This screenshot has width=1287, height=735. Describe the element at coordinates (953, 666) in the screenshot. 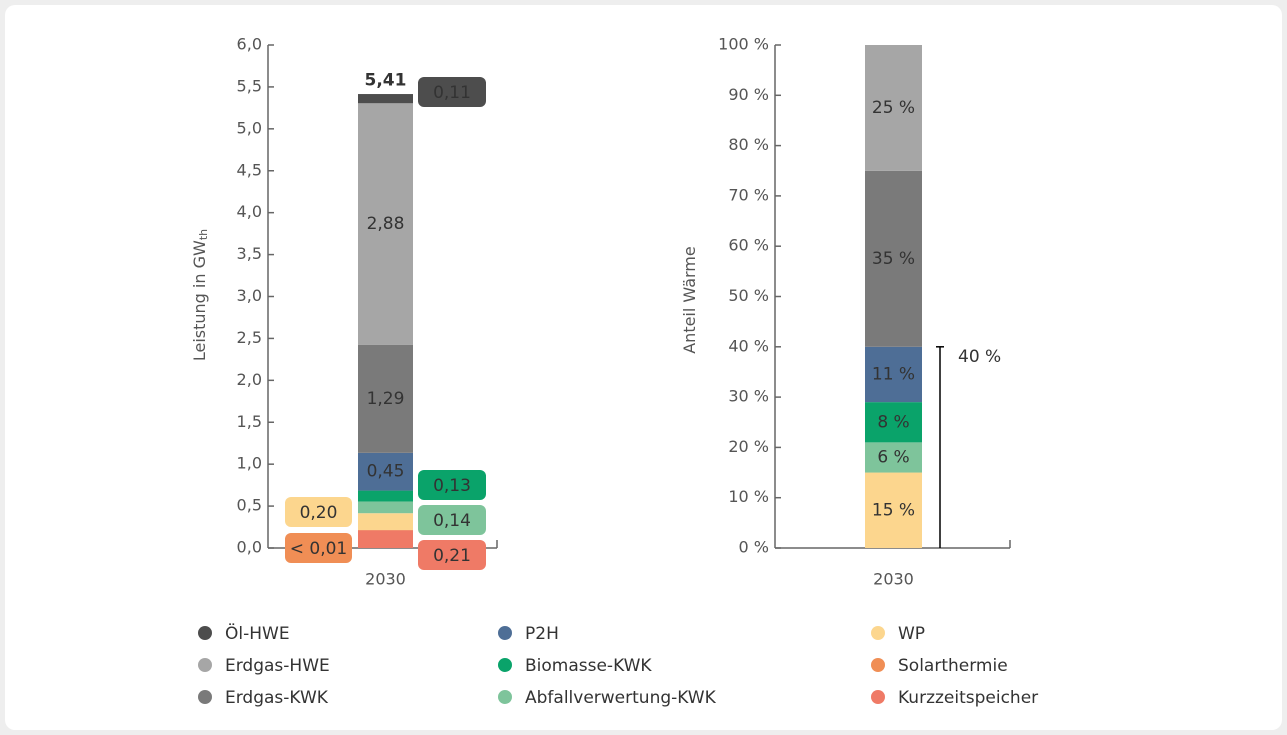

I see `legend-label: Solarthermie` at that location.